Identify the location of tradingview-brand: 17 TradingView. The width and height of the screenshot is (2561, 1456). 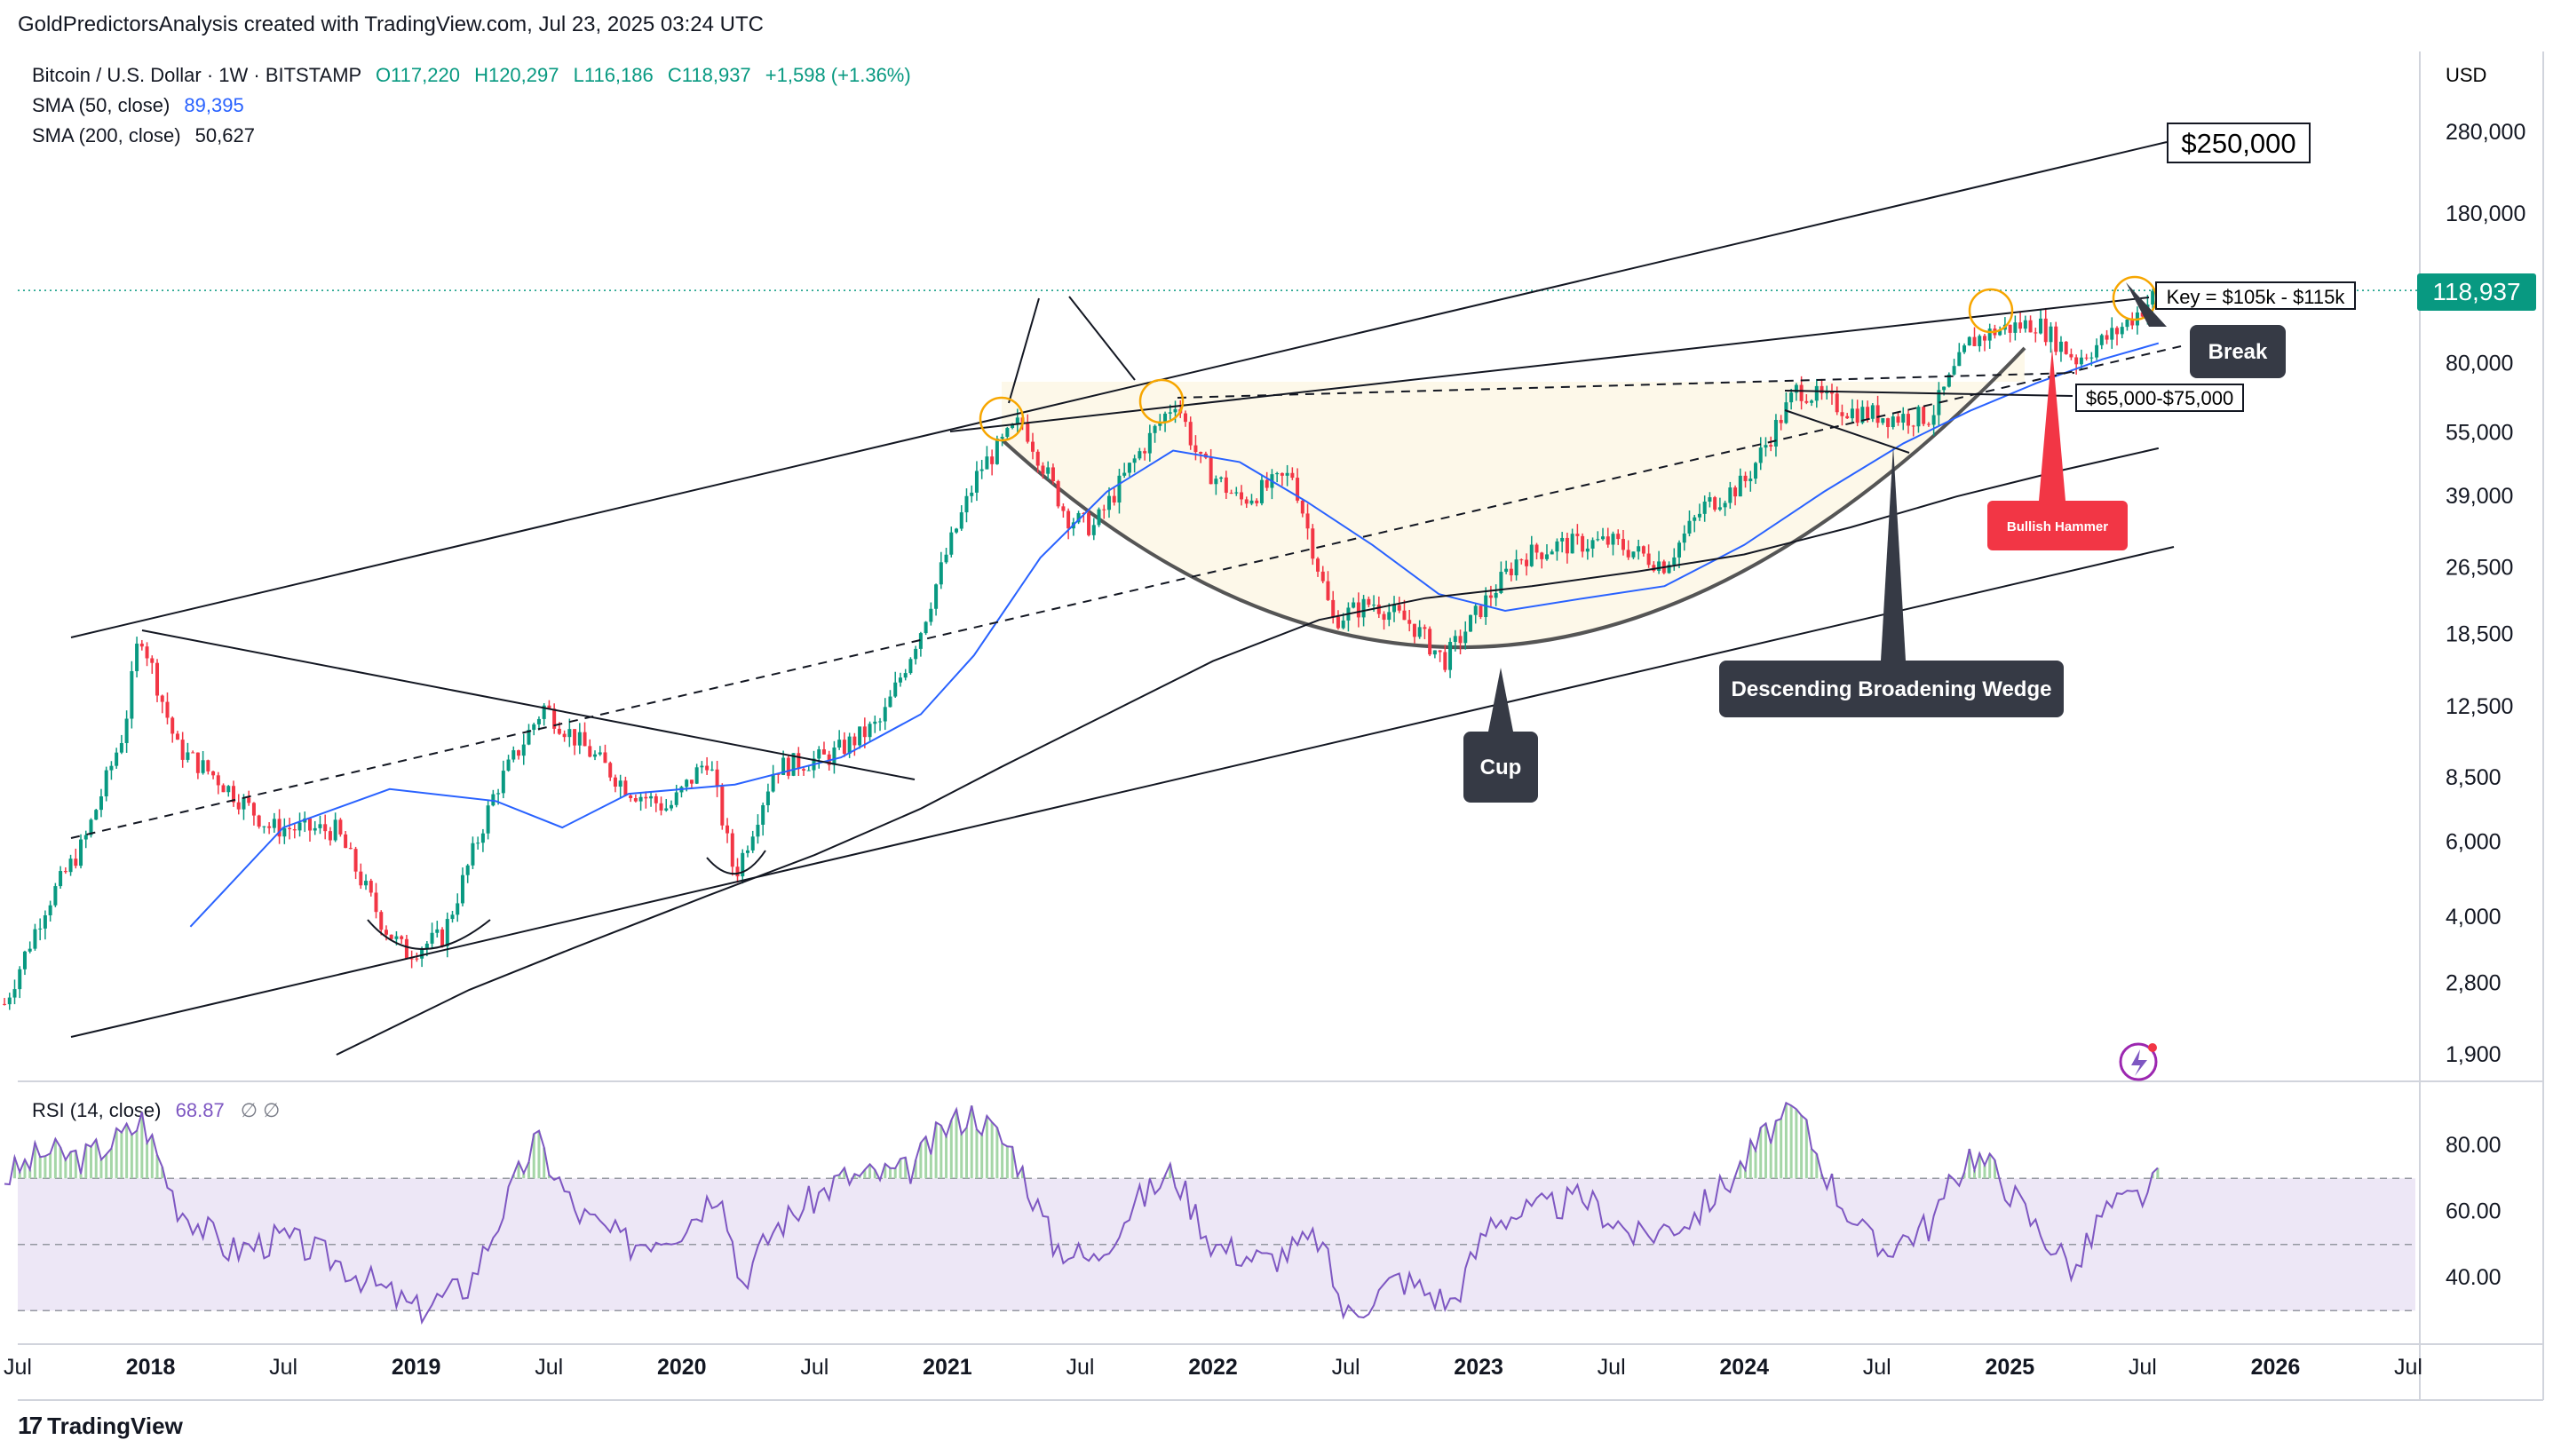
(100, 1426).